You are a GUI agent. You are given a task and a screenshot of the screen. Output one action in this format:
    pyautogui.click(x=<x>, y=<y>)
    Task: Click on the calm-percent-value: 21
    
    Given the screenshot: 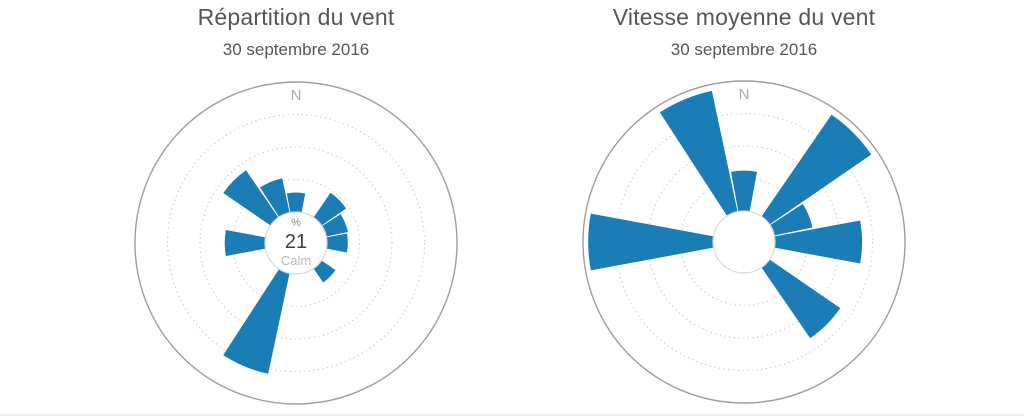 What is the action you would take?
    pyautogui.click(x=296, y=242)
    